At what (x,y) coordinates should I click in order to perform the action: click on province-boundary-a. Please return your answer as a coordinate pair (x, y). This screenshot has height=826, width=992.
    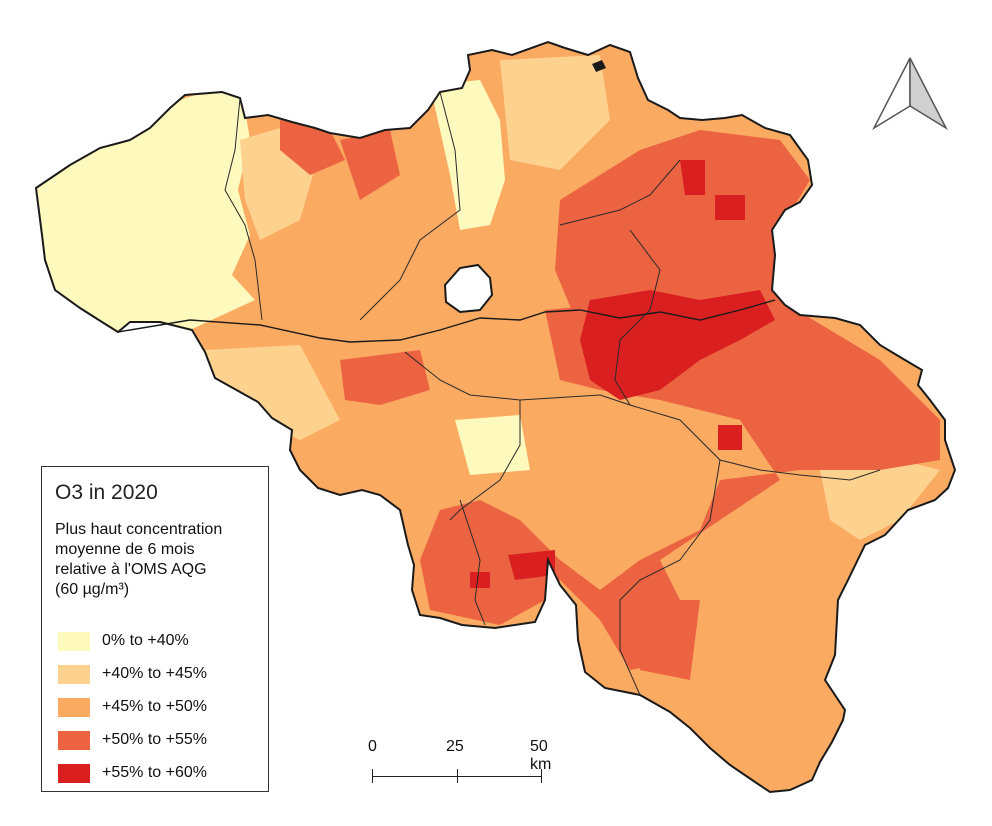
    Looking at the image, I should click on (243, 209).